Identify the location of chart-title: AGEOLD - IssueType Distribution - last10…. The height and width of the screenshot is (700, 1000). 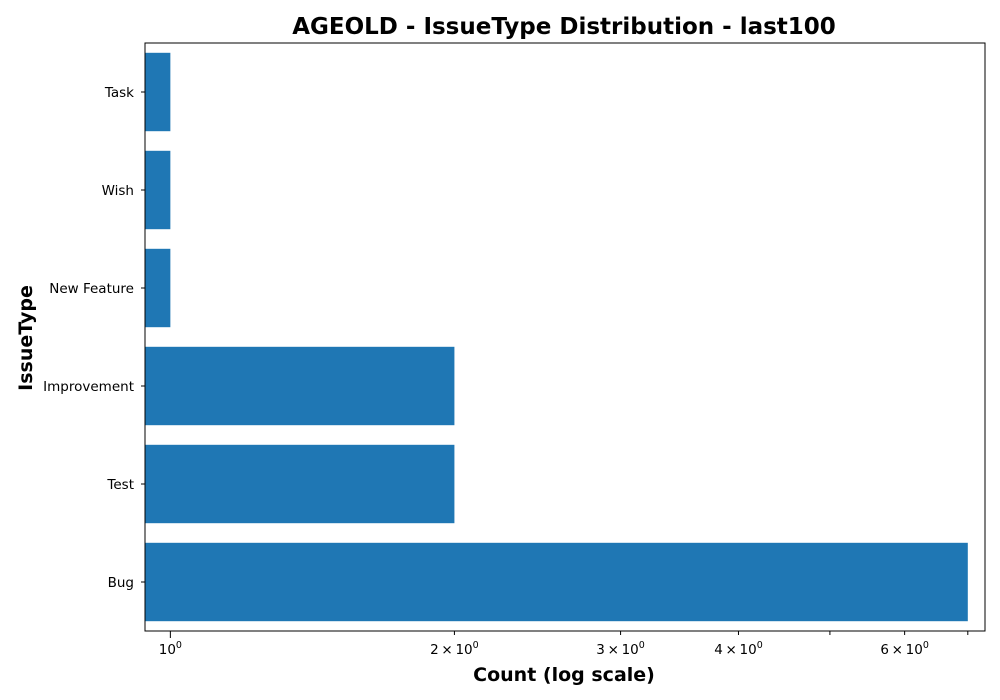
(564, 27).